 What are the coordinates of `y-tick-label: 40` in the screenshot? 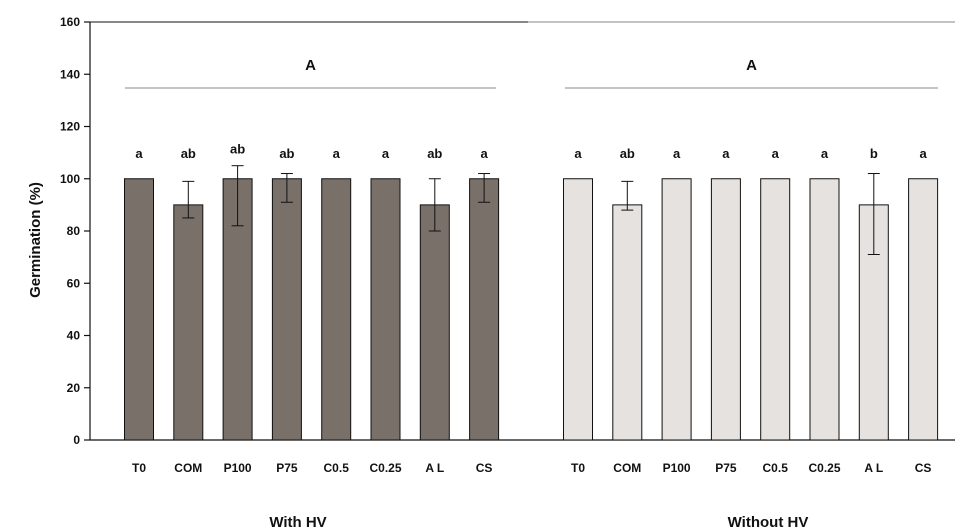 It's located at (74, 336).